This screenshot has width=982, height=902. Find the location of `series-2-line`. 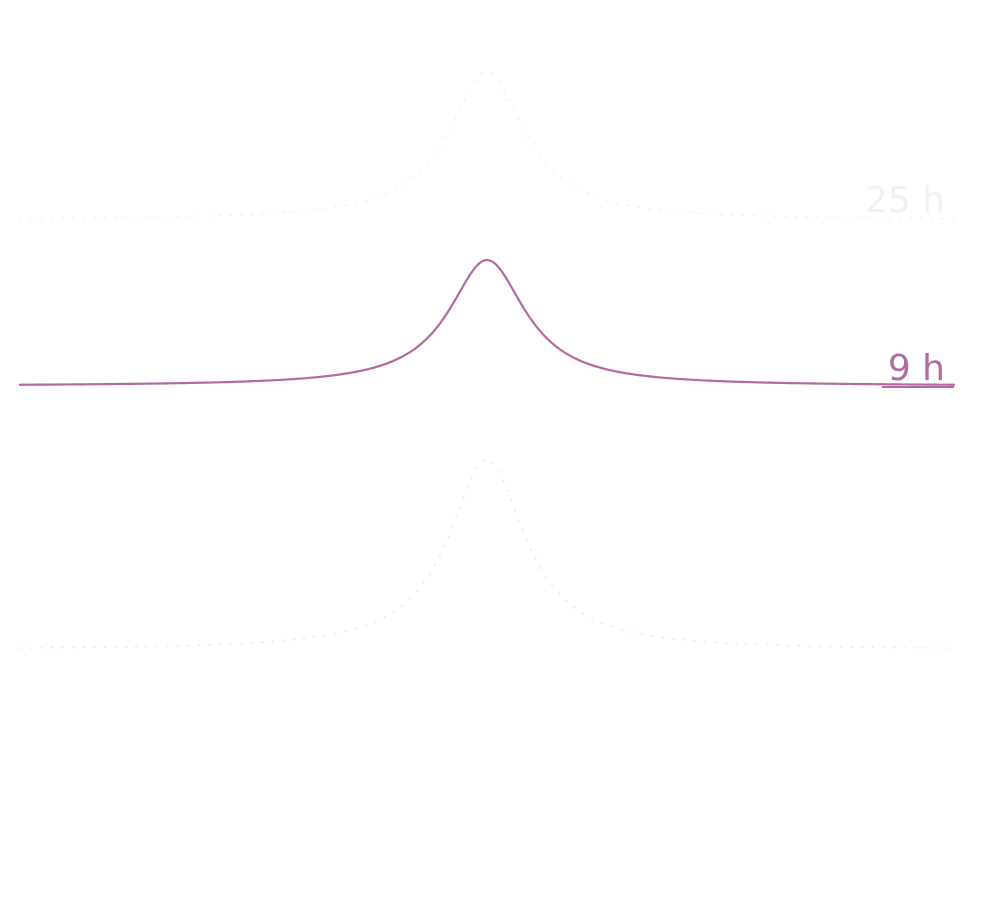

series-2-line is located at coordinates (487, 322).